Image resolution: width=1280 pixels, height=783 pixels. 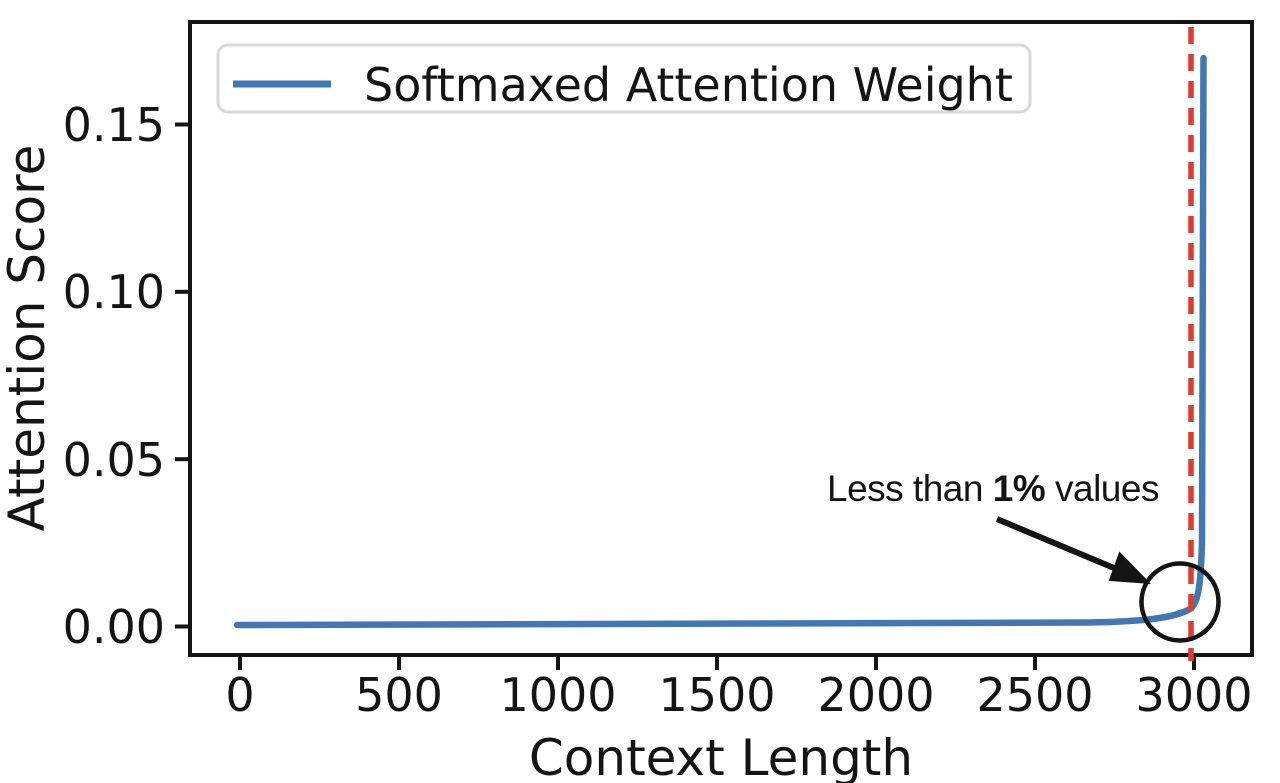 What do you see at coordinates (688, 85) in the screenshot?
I see `legend-label: Softmaxed Attention Weight` at bounding box center [688, 85].